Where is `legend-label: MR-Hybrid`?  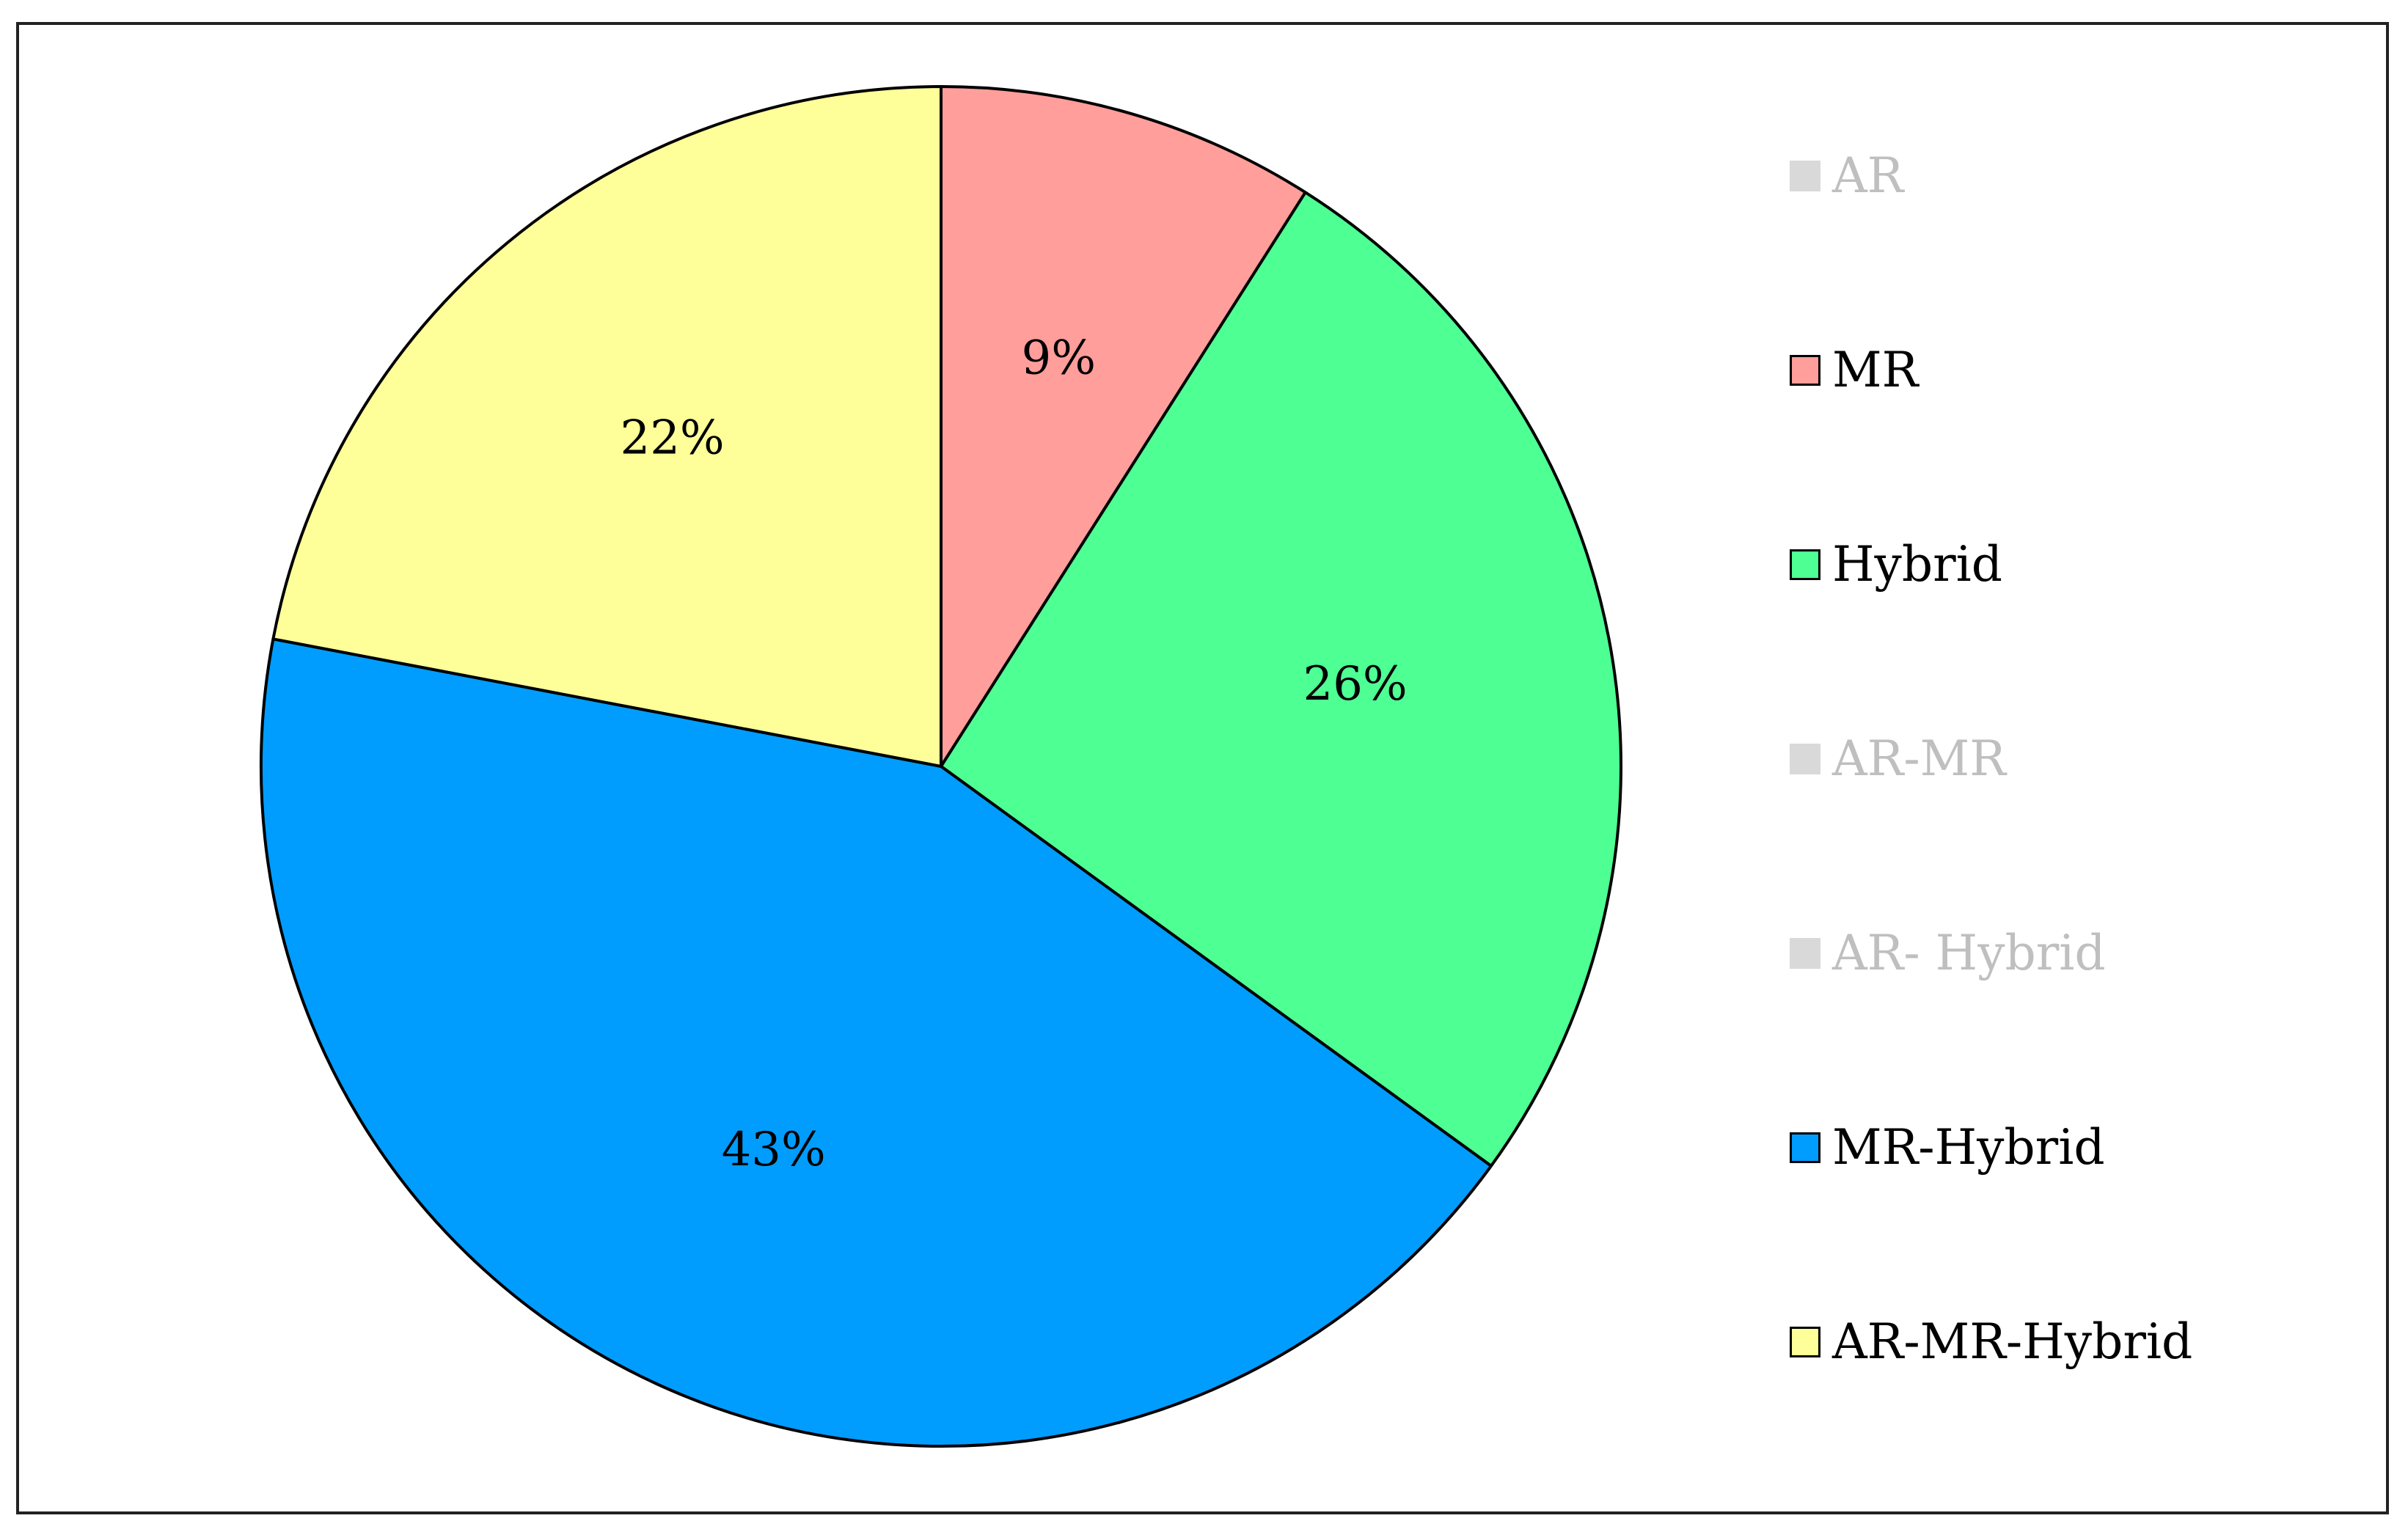 legend-label: MR-Hybrid is located at coordinates (1969, 1147).